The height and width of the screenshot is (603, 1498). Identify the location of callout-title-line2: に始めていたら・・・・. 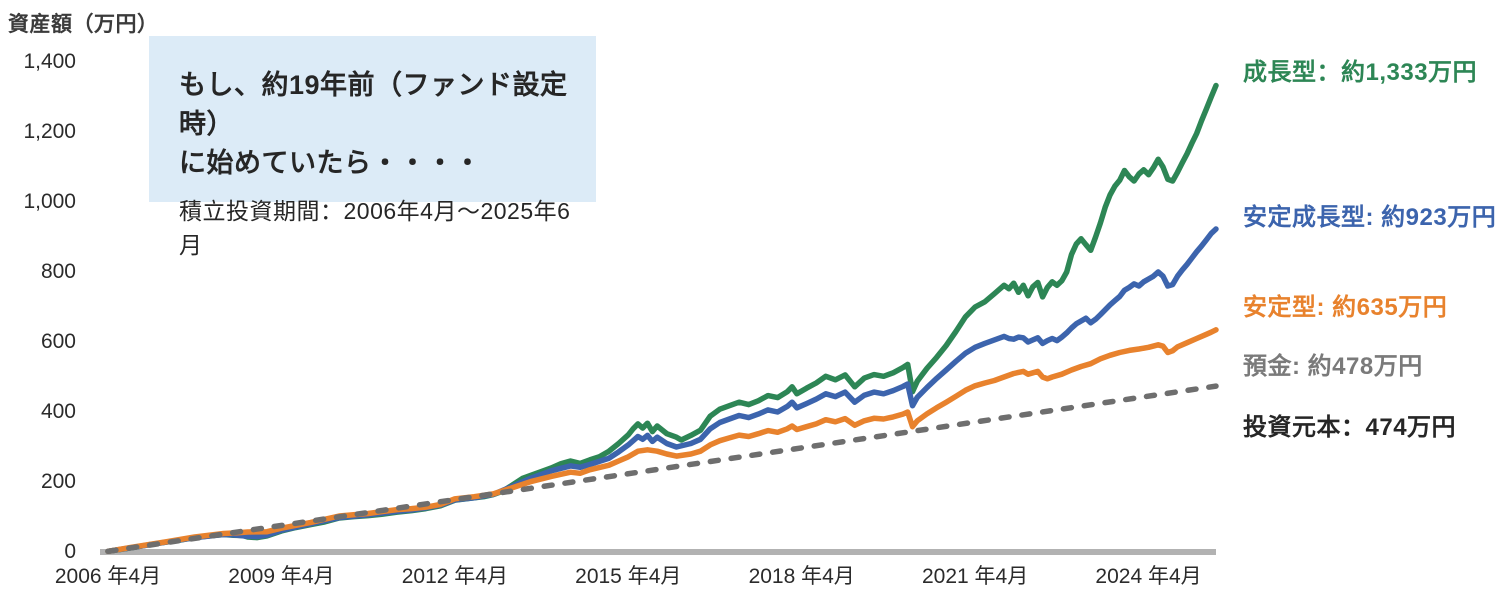
(330, 163).